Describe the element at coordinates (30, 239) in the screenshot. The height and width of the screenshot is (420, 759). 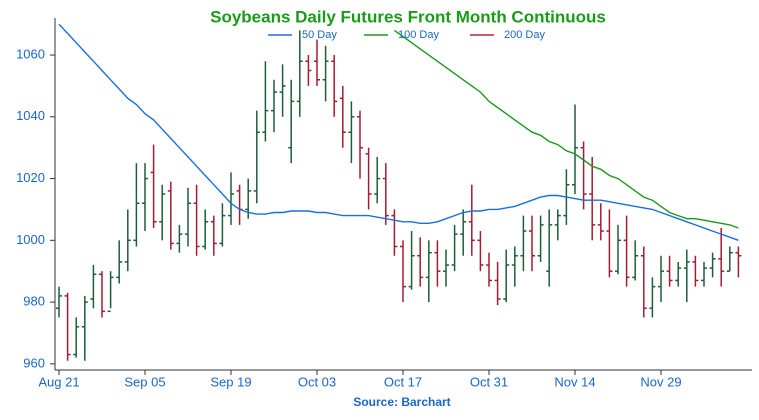
I see `y-tick-label: 1000` at that location.